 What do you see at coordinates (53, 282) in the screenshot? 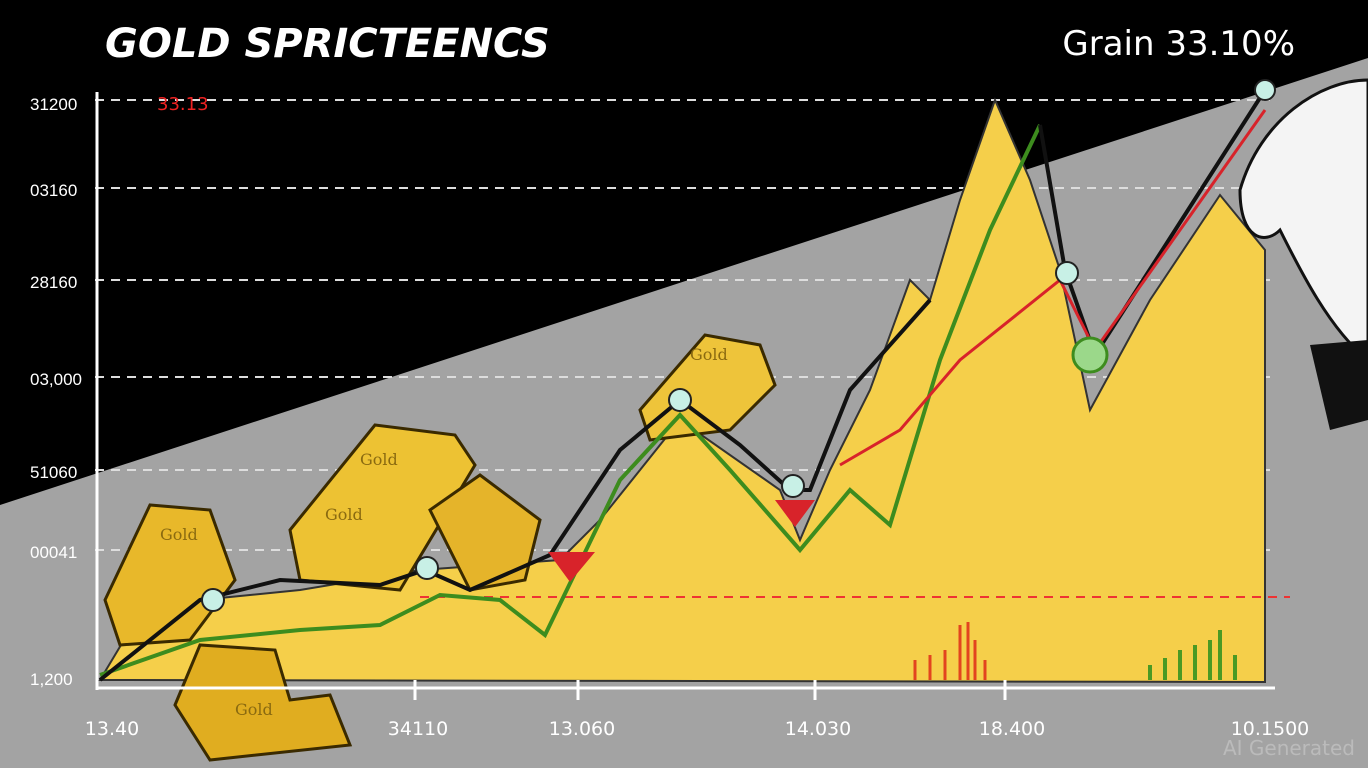
I see `y-label: 28160` at bounding box center [53, 282].